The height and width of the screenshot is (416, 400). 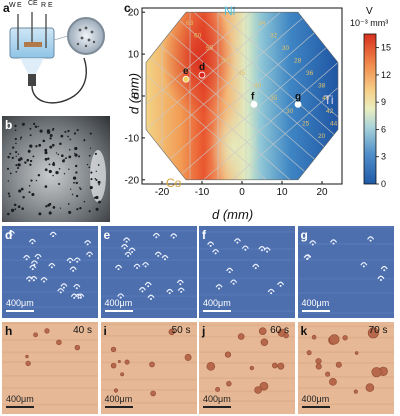 I want to click on point-label-d: d, so click(x=202, y=67).